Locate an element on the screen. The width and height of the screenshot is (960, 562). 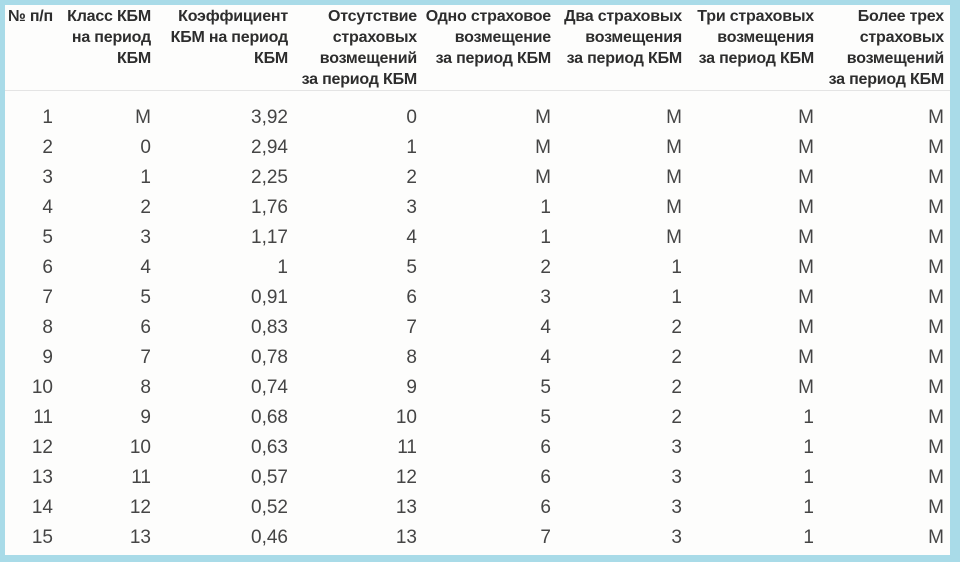
table-cell: 0,46 is located at coordinates (269, 537).